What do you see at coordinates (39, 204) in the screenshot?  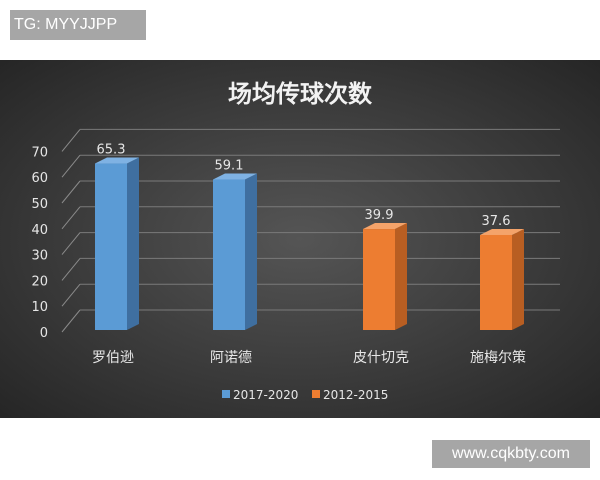 I see `y-tick-label: 50` at bounding box center [39, 204].